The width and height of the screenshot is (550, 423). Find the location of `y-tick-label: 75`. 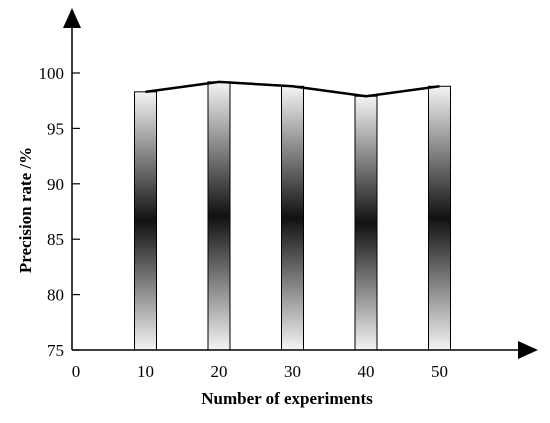

y-tick-label: 75 is located at coordinates (55, 350).